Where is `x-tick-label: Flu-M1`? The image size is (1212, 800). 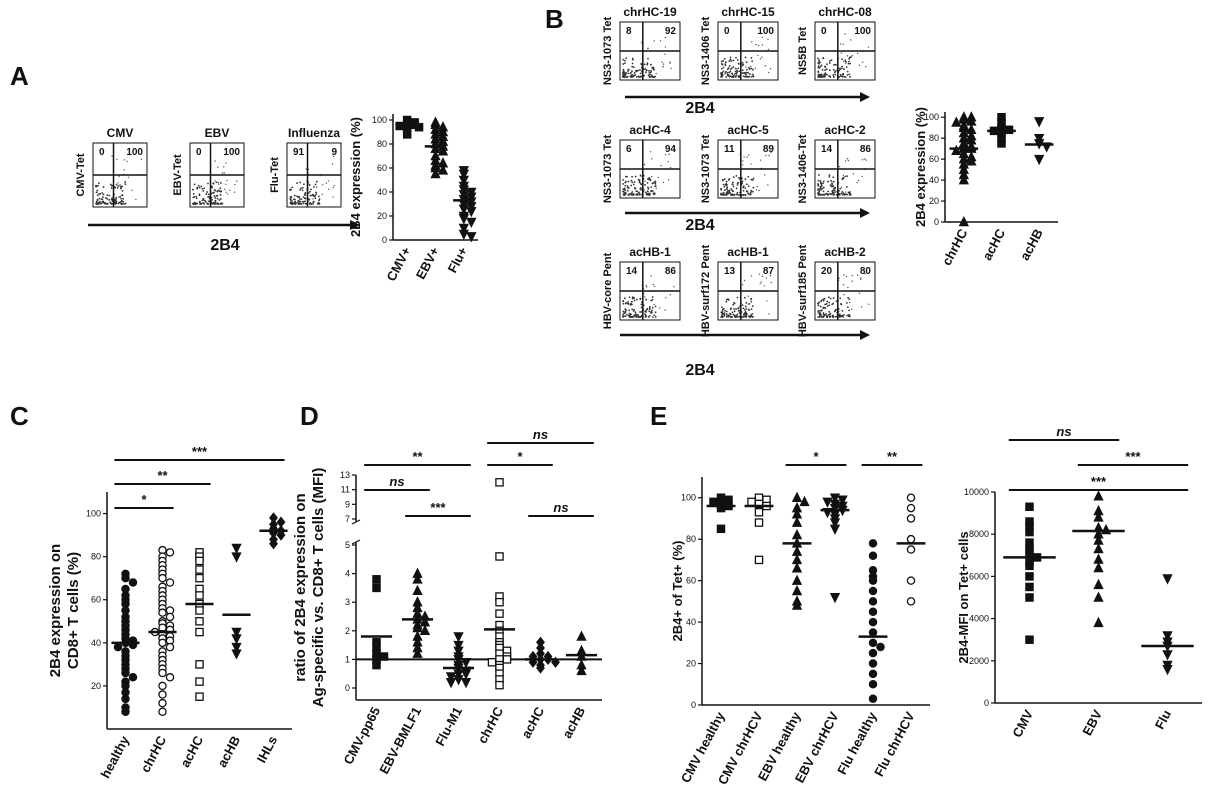
x-tick-label: Flu-M1 is located at coordinates (448, 726).